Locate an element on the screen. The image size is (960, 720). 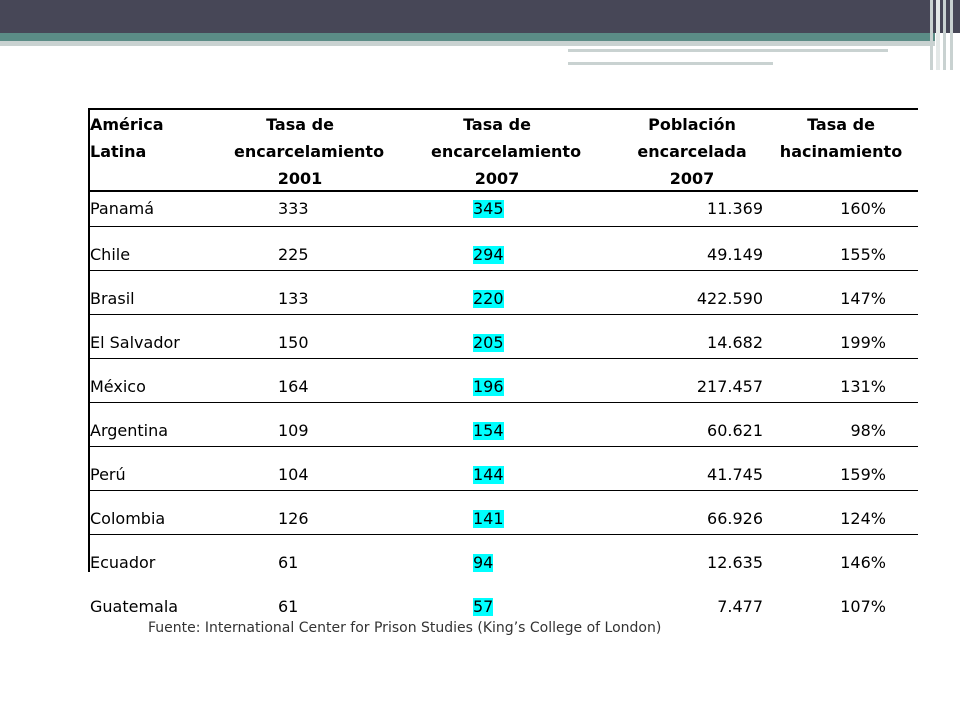
header-line: Latina is located at coordinates (118, 151).